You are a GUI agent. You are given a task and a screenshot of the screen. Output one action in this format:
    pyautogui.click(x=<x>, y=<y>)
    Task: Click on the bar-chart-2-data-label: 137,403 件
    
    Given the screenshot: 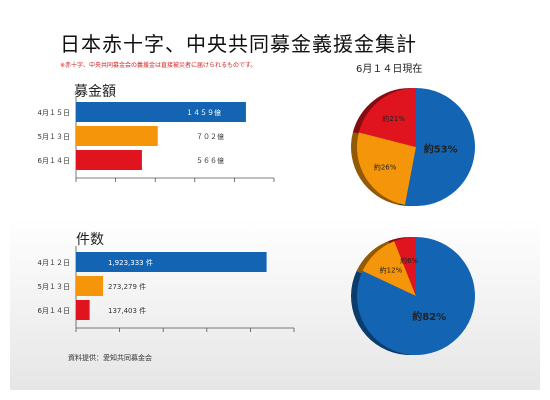 What is the action you would take?
    pyautogui.click(x=127, y=310)
    